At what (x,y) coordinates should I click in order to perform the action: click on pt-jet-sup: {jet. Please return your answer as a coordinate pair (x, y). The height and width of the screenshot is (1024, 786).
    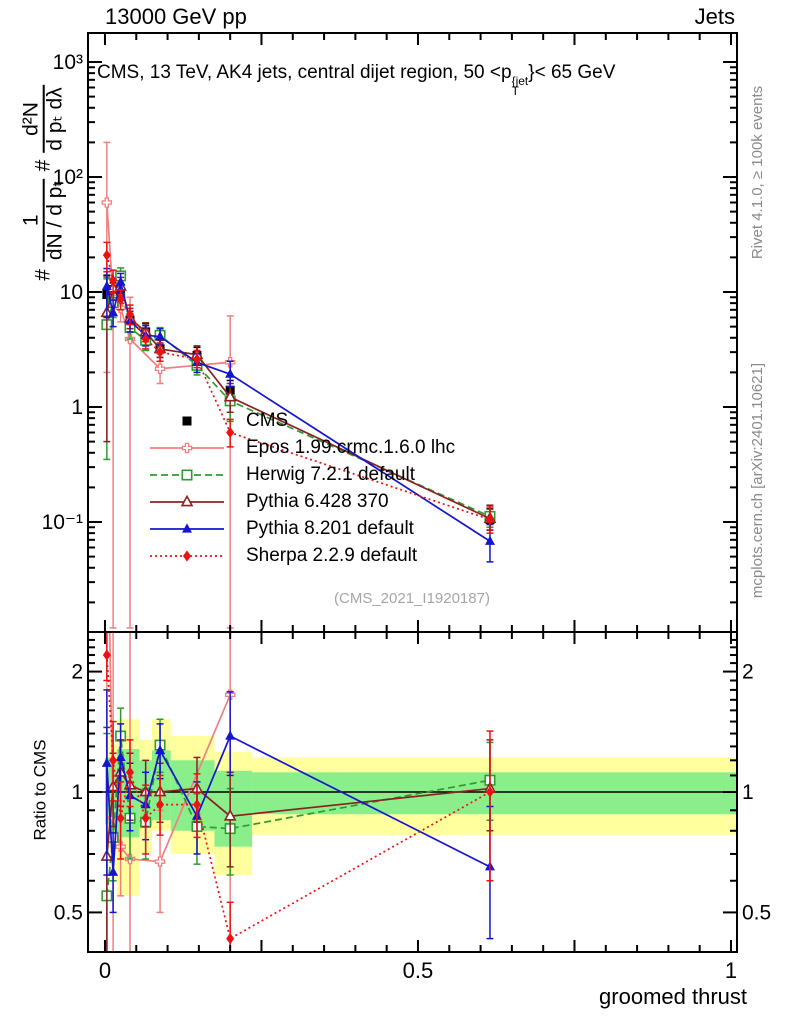
    Looking at the image, I should click on (520, 81).